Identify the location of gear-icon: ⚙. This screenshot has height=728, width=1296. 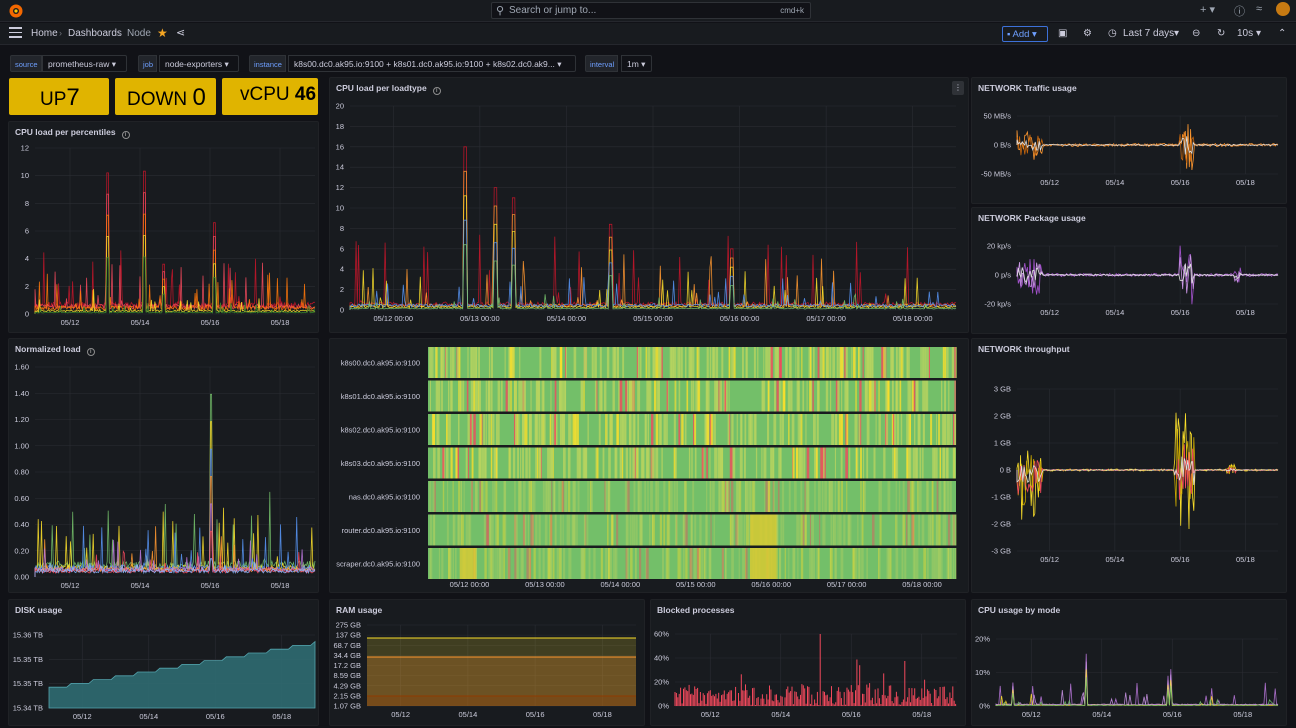
(1087, 33).